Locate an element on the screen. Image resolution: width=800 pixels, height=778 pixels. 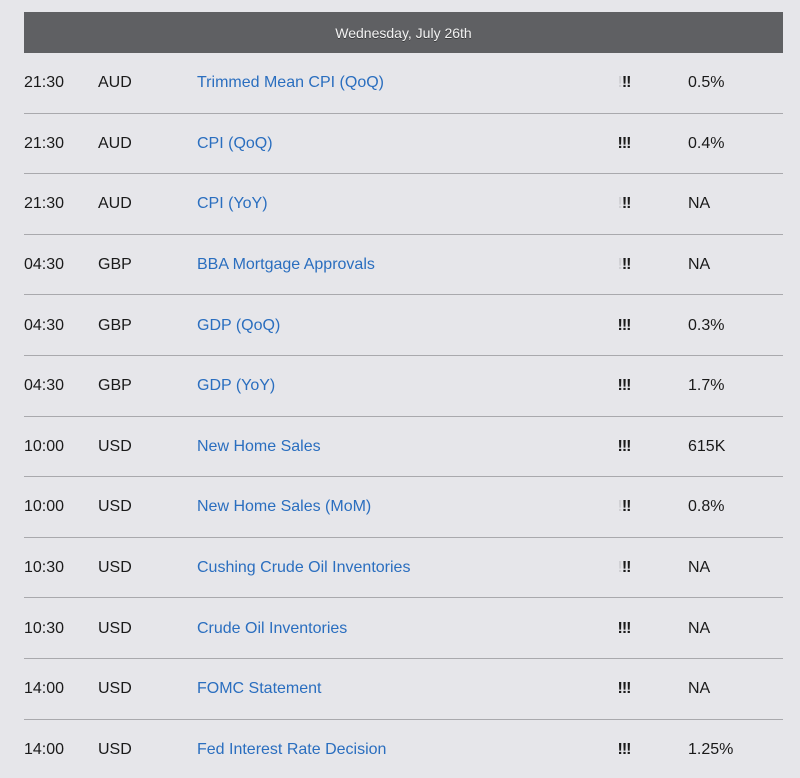
event-link: CPI (QoQ) is located at coordinates (235, 143).